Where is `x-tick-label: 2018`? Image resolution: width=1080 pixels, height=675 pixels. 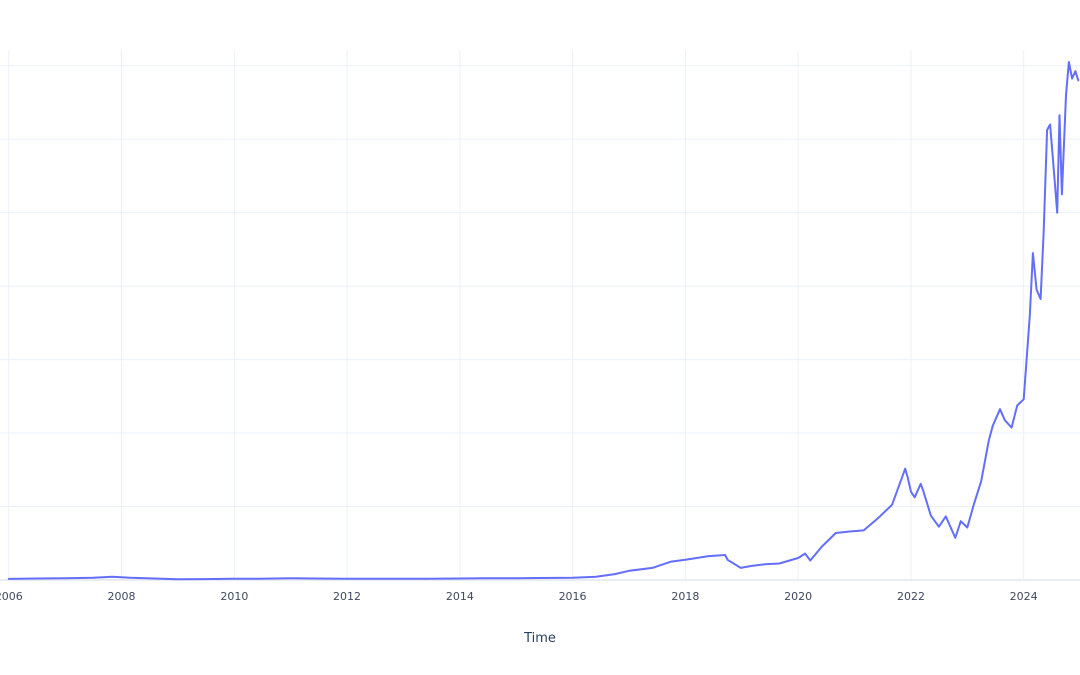 x-tick-label: 2018 is located at coordinates (685, 596).